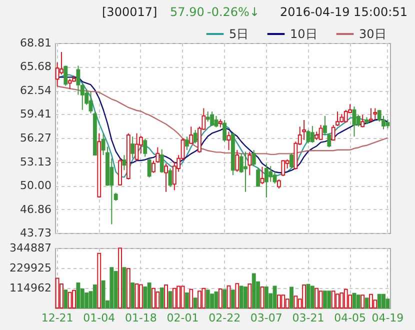 The width and height of the screenshot is (415, 330). What do you see at coordinates (182, 318) in the screenshot?
I see `x-tick-label: 02-01` at bounding box center [182, 318].